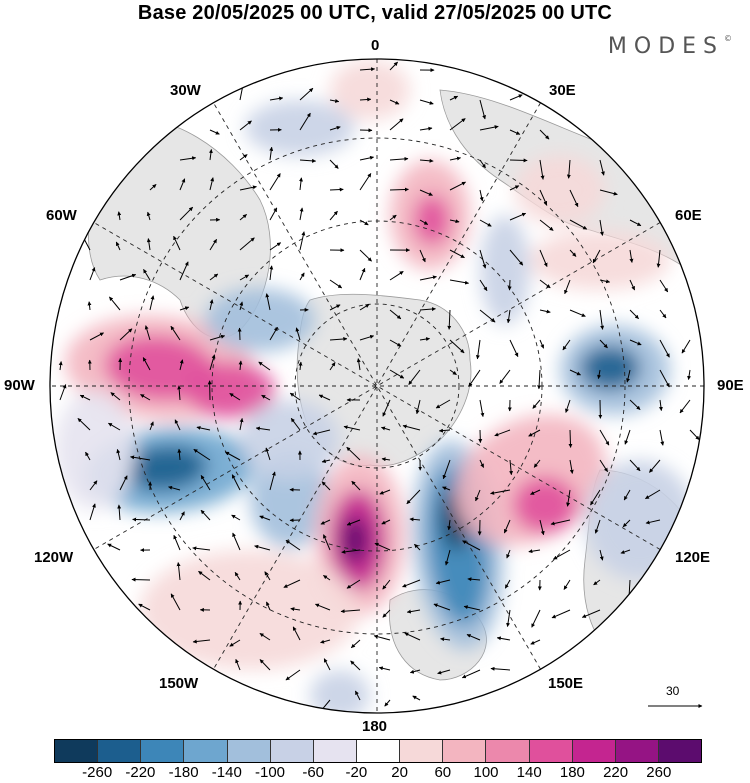 This screenshot has width=750, height=783. What do you see at coordinates (730, 385) in the screenshot?
I see `lon-label-90e: 90E` at bounding box center [730, 385].